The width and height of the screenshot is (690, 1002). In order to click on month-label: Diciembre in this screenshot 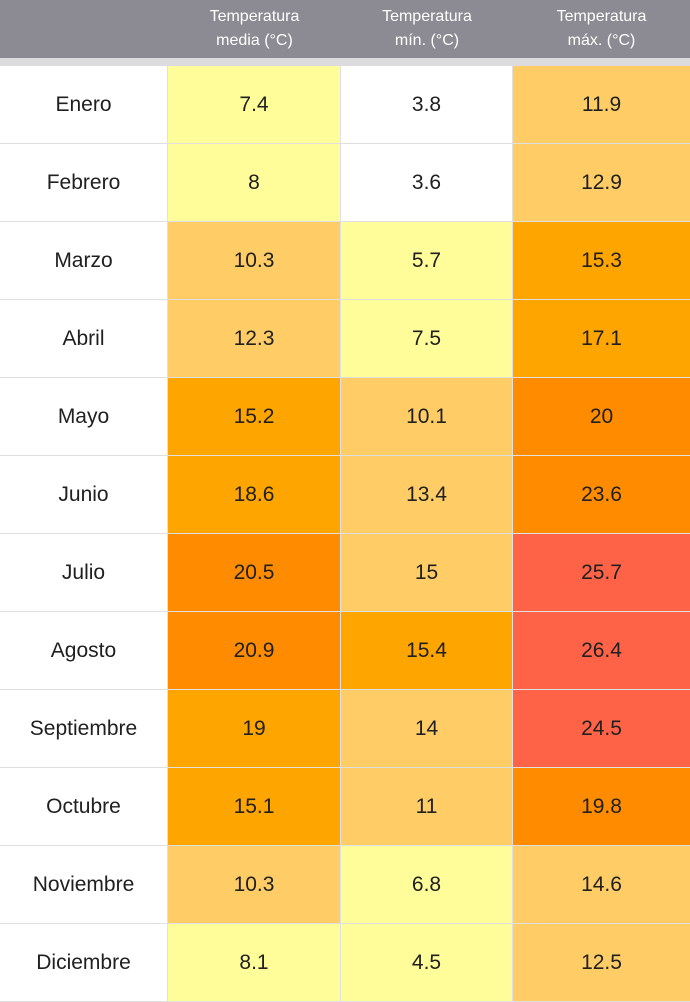, I will do `click(84, 963)`.